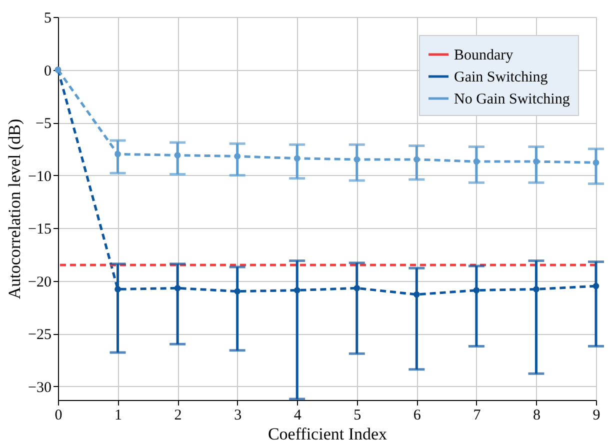 This screenshot has width=616, height=447. I want to click on y-tick-label: −15, so click(40, 230).